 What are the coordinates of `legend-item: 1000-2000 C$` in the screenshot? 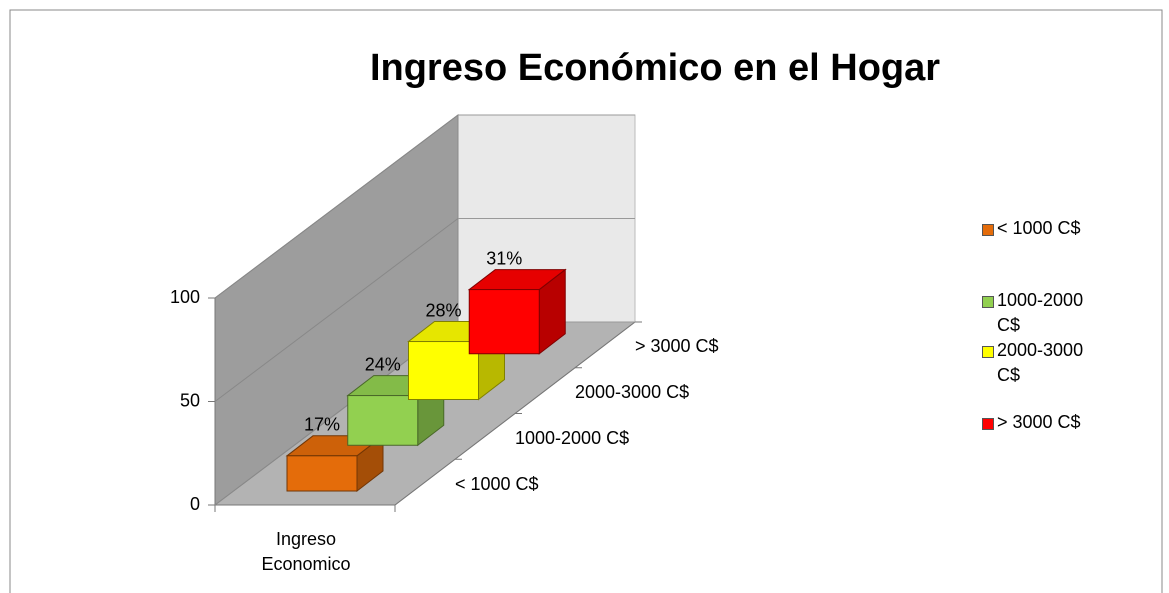 It's located at (1067, 313).